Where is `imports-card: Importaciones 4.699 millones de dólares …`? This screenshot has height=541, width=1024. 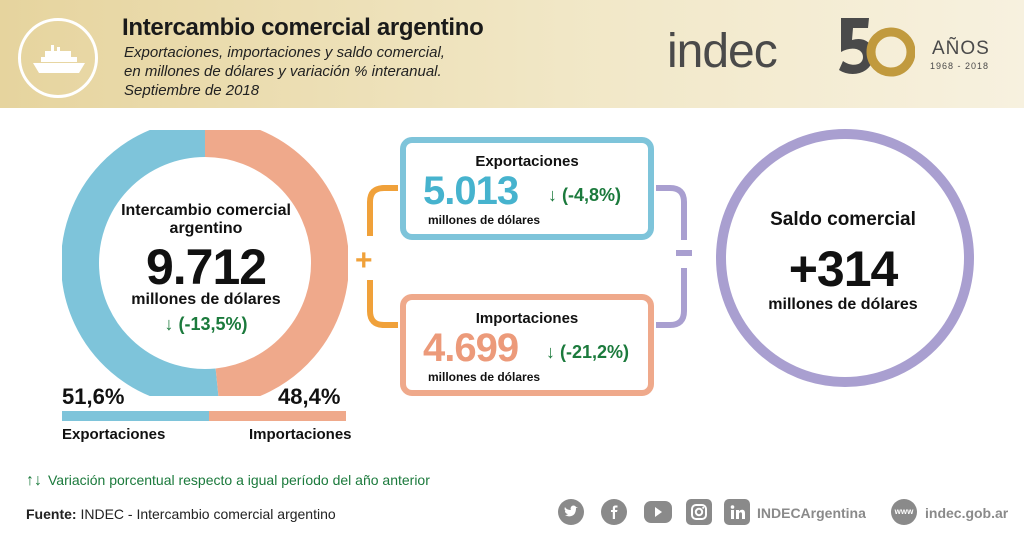
imports-card: Importaciones 4.699 millones de dólares … is located at coordinates (527, 345).